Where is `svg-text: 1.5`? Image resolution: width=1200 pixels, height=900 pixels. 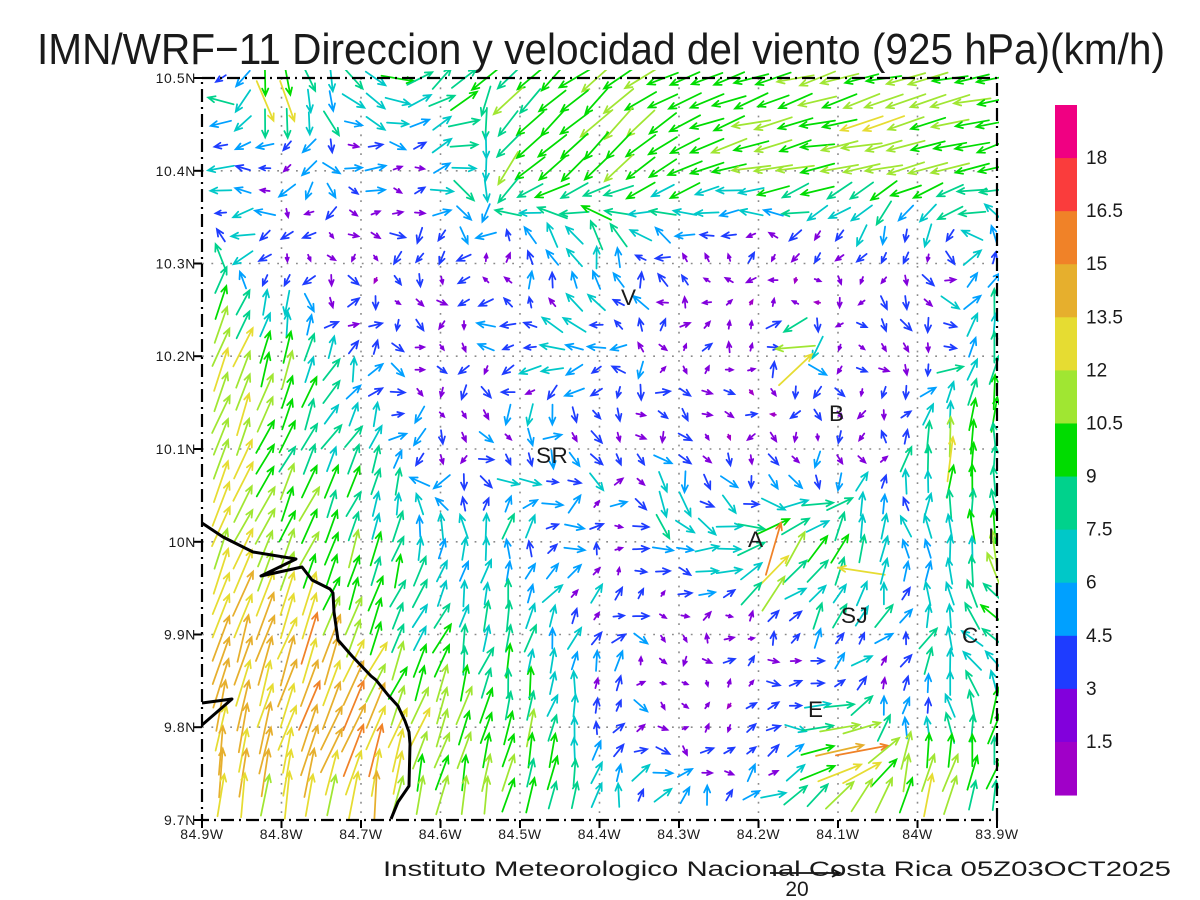
svg-text: 1.5 is located at coordinates (1099, 742).